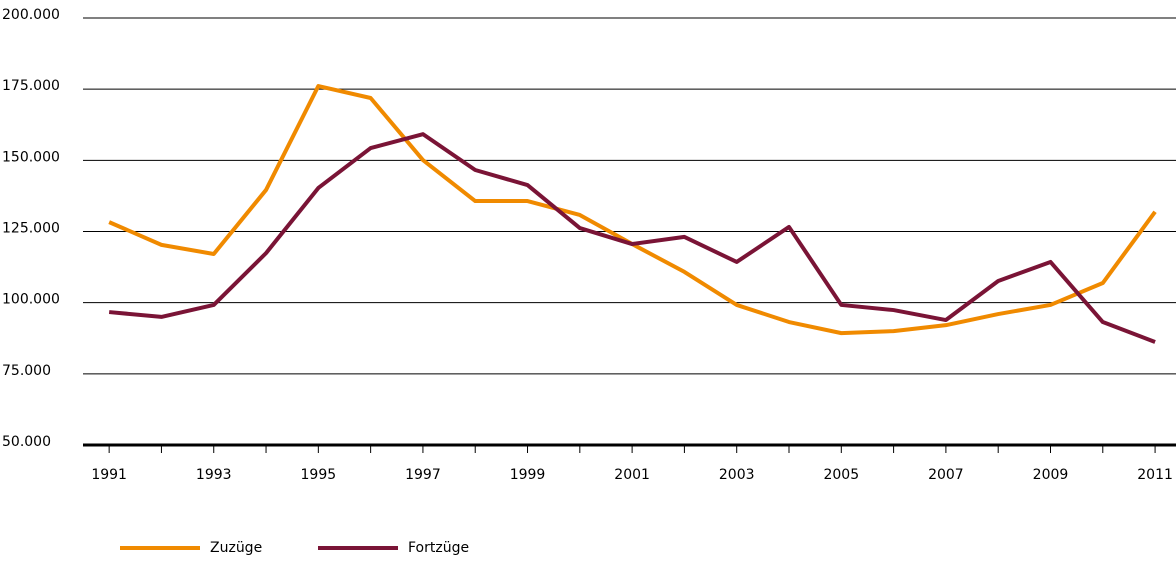 This screenshot has height=563, width=1176. I want to click on y-tick-label: 50.000, so click(26, 442).